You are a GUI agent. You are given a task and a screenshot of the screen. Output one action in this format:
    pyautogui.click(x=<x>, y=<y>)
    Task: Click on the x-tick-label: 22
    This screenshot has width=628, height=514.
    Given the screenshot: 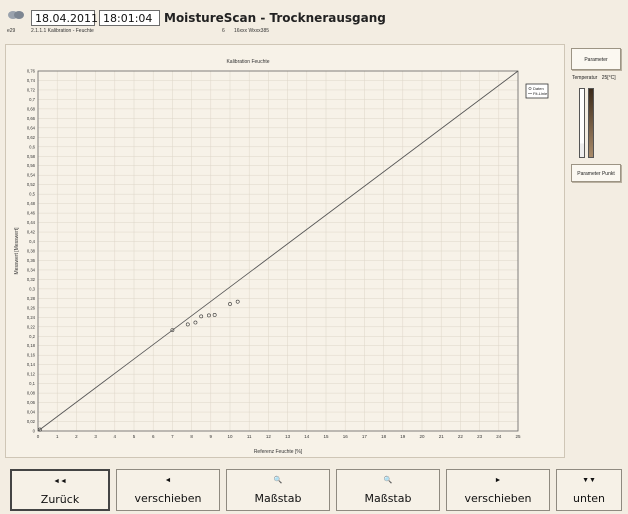 What is the action you would take?
    pyautogui.click(x=461, y=436)
    